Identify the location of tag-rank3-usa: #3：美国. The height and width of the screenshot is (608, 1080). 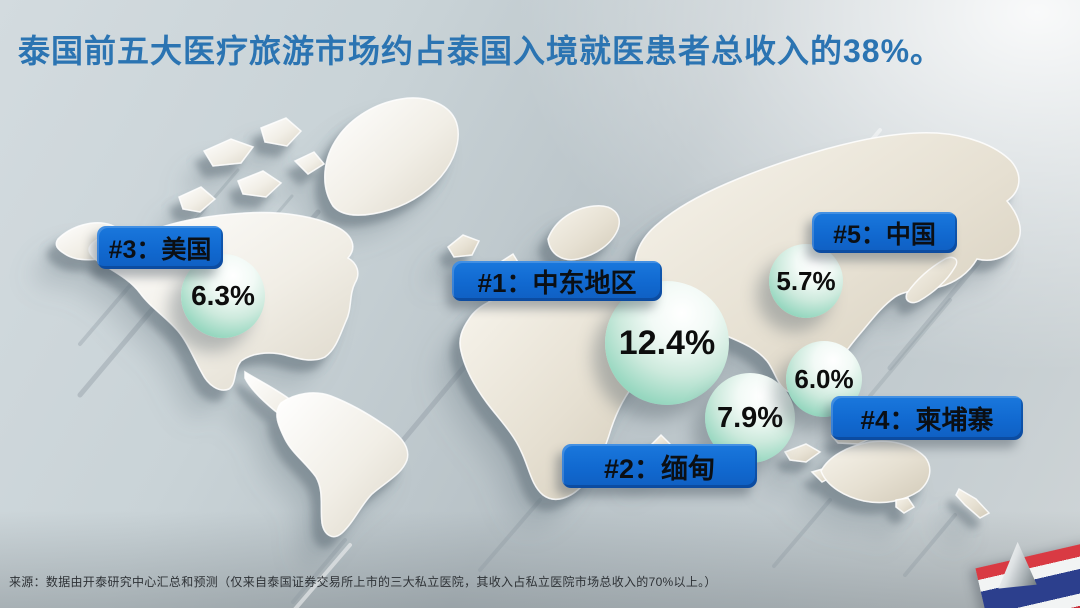
(160, 247).